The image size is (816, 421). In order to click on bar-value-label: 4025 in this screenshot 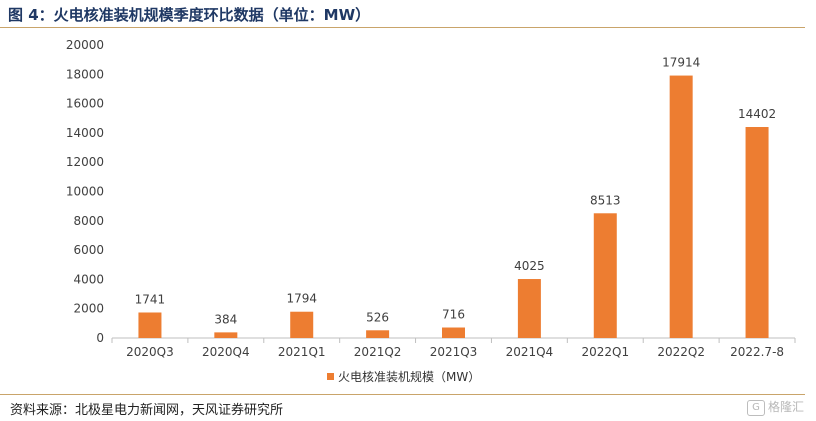, I will do `click(529, 266)`.